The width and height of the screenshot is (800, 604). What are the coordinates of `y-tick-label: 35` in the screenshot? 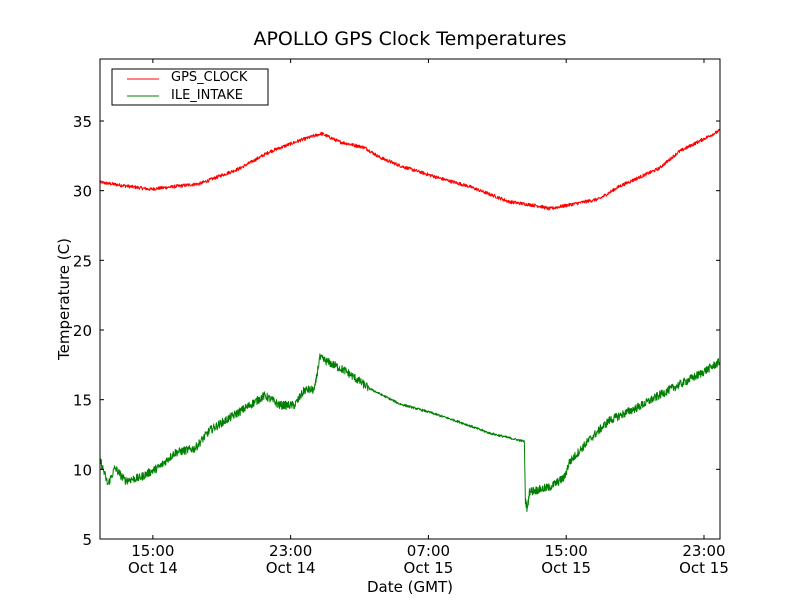 It's located at (82, 122).